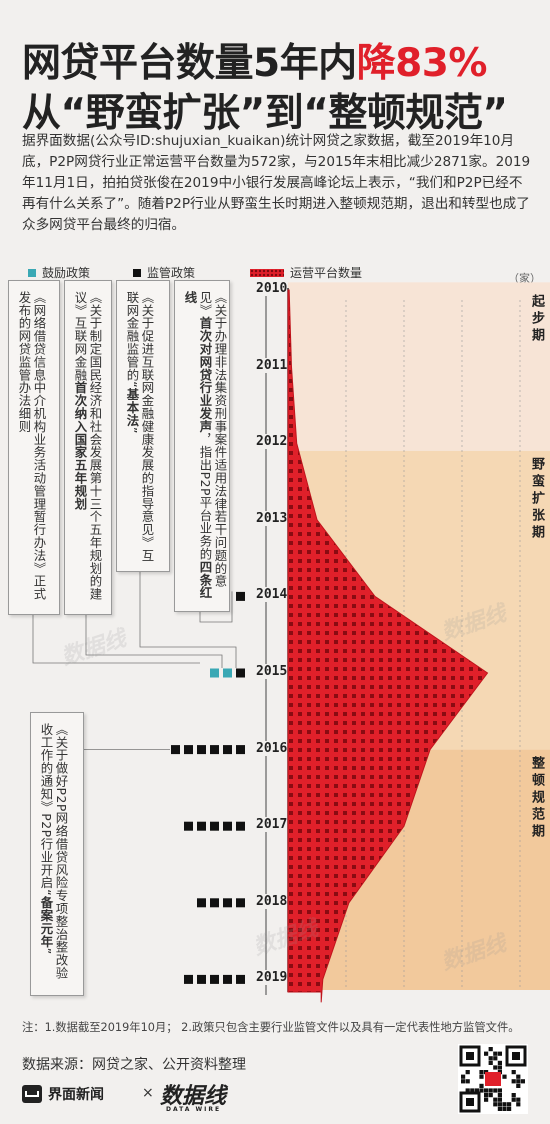 The image size is (550, 1124). Describe the element at coordinates (536, 319) in the screenshot. I see `phase-label: 起步期` at that location.